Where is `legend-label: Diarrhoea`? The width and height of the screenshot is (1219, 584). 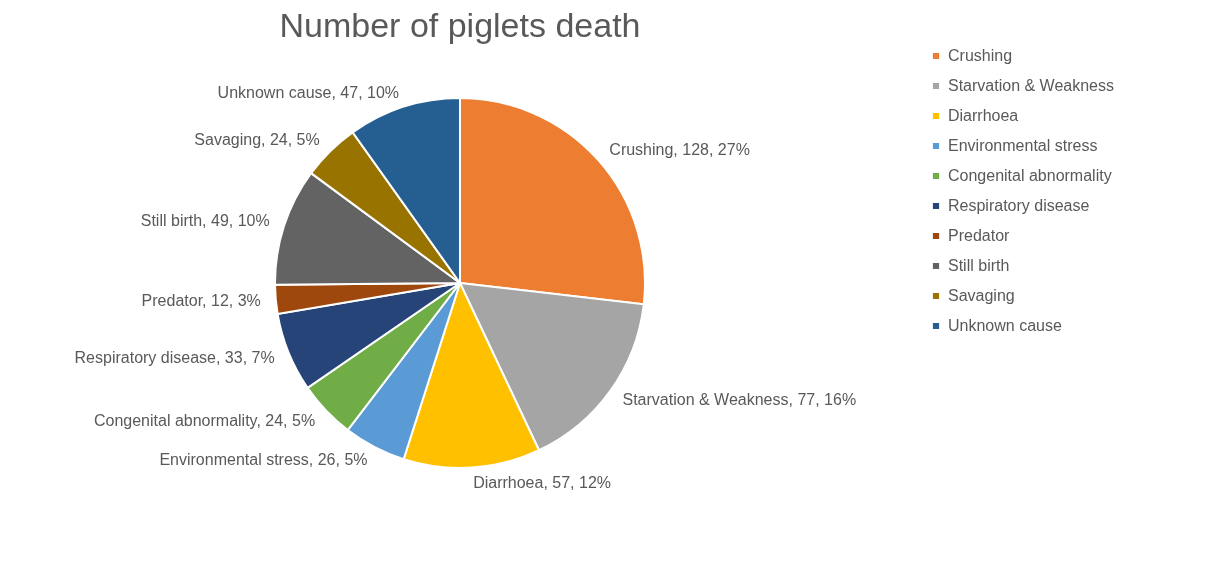 legend-label: Diarrhoea is located at coordinates (983, 115).